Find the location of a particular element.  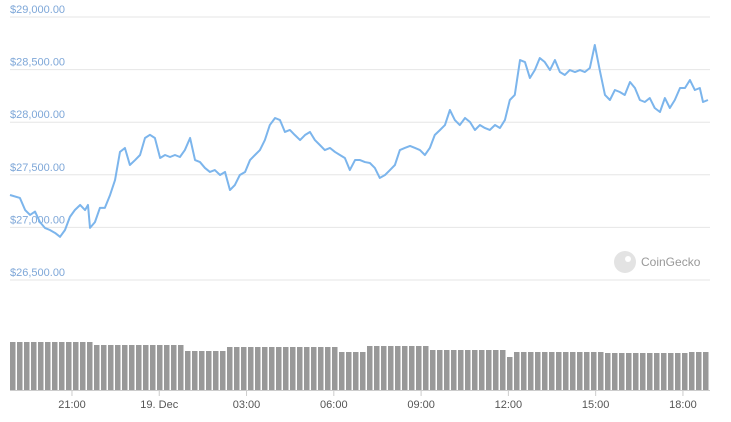

y-tick-label: $27,500.00 is located at coordinates (37, 168).